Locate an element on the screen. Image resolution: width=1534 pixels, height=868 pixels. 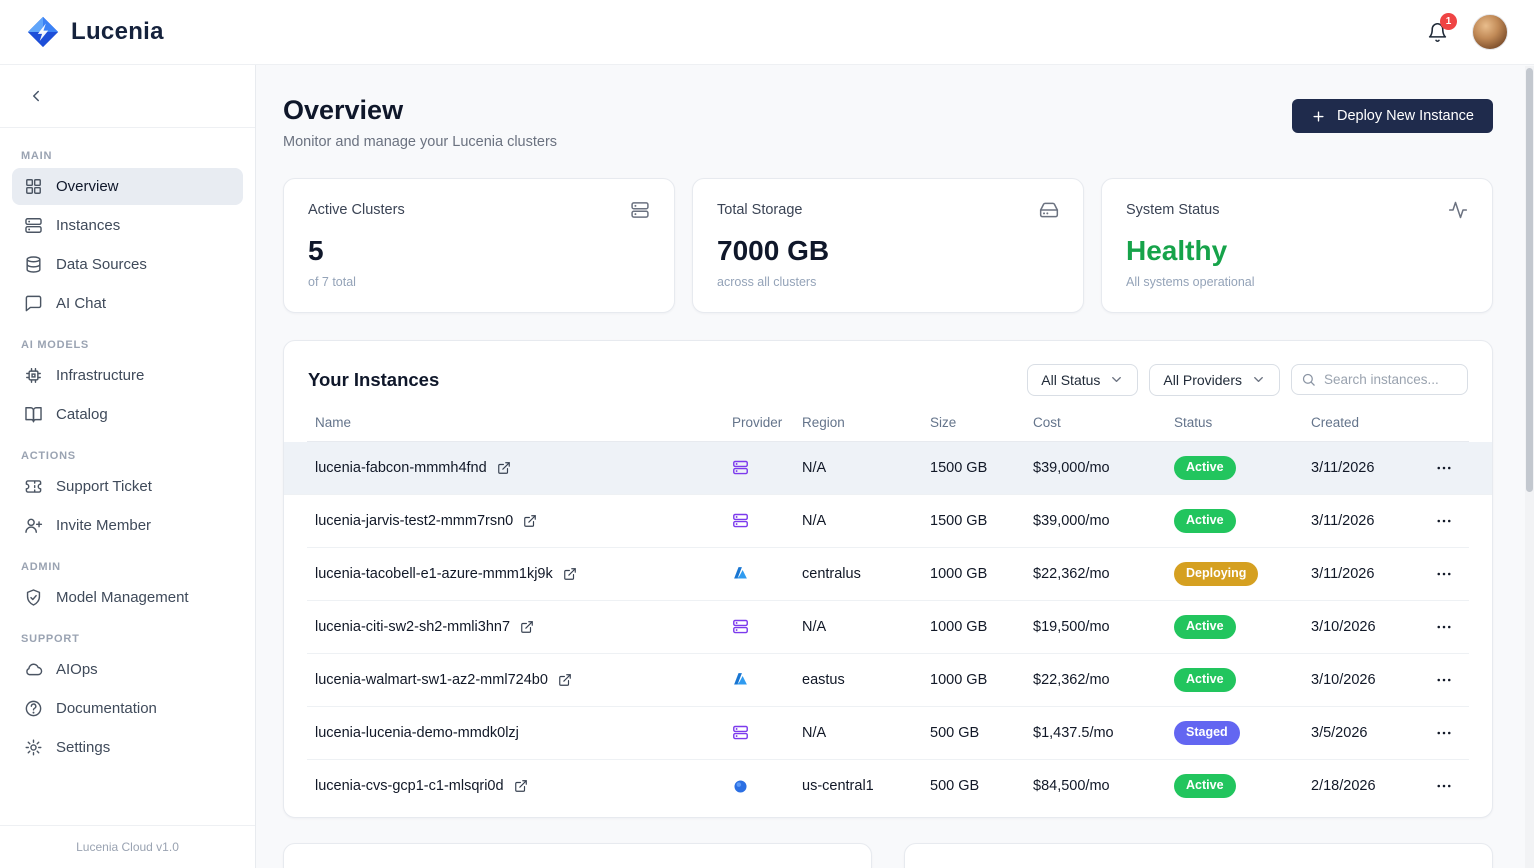
sidebar-item-invite-member: Invite Member is located at coordinates (127, 525).